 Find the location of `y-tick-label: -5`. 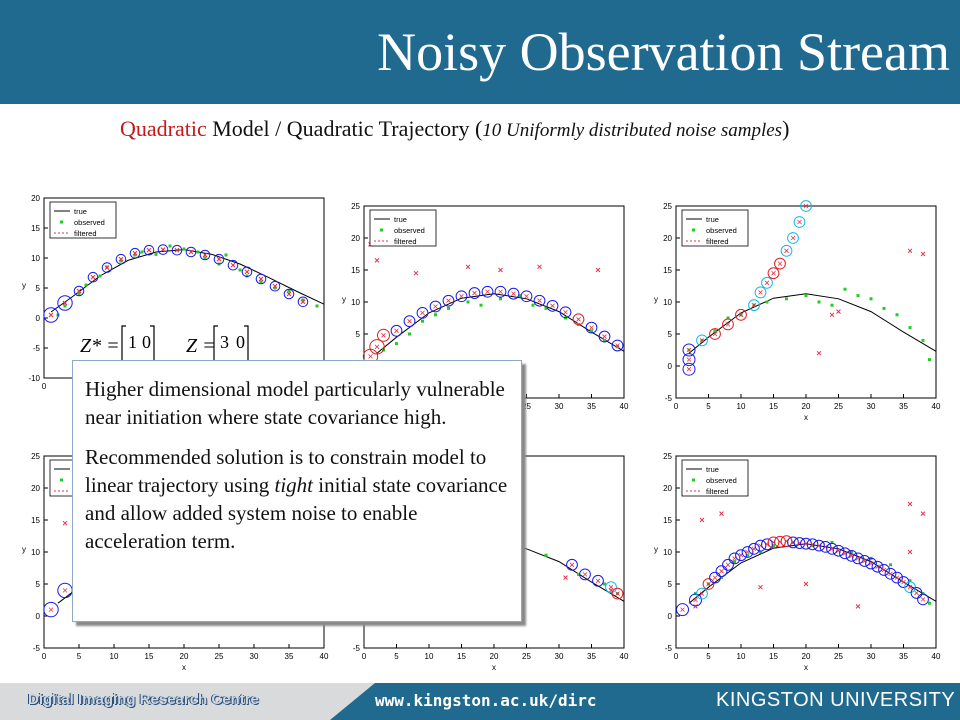

y-tick-label: -5 is located at coordinates (669, 648).